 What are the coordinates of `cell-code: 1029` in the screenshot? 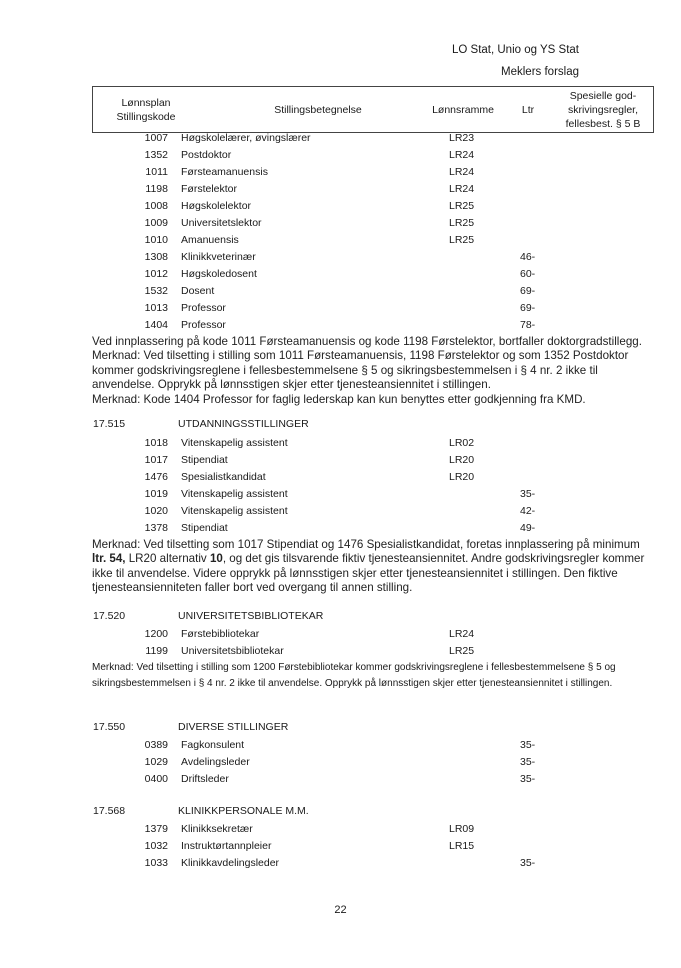 It's located at (156, 762).